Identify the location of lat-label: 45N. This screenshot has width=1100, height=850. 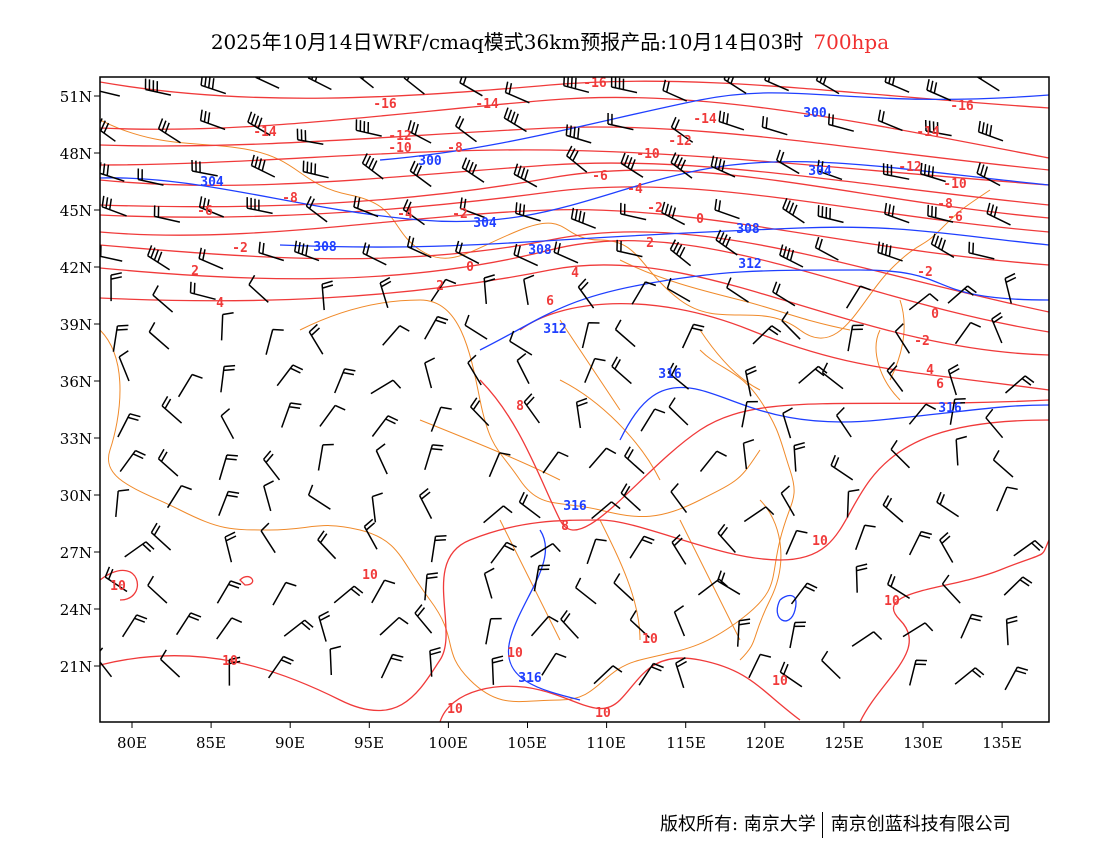
(76, 211).